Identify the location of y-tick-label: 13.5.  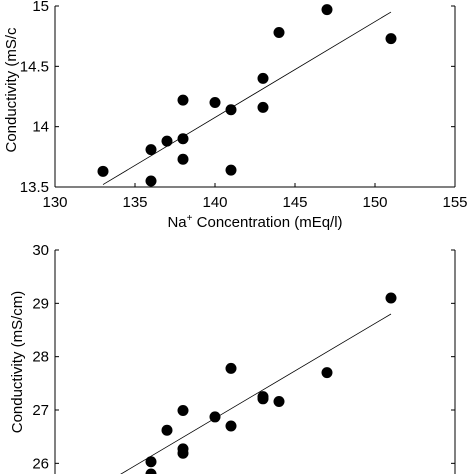
(34, 187).